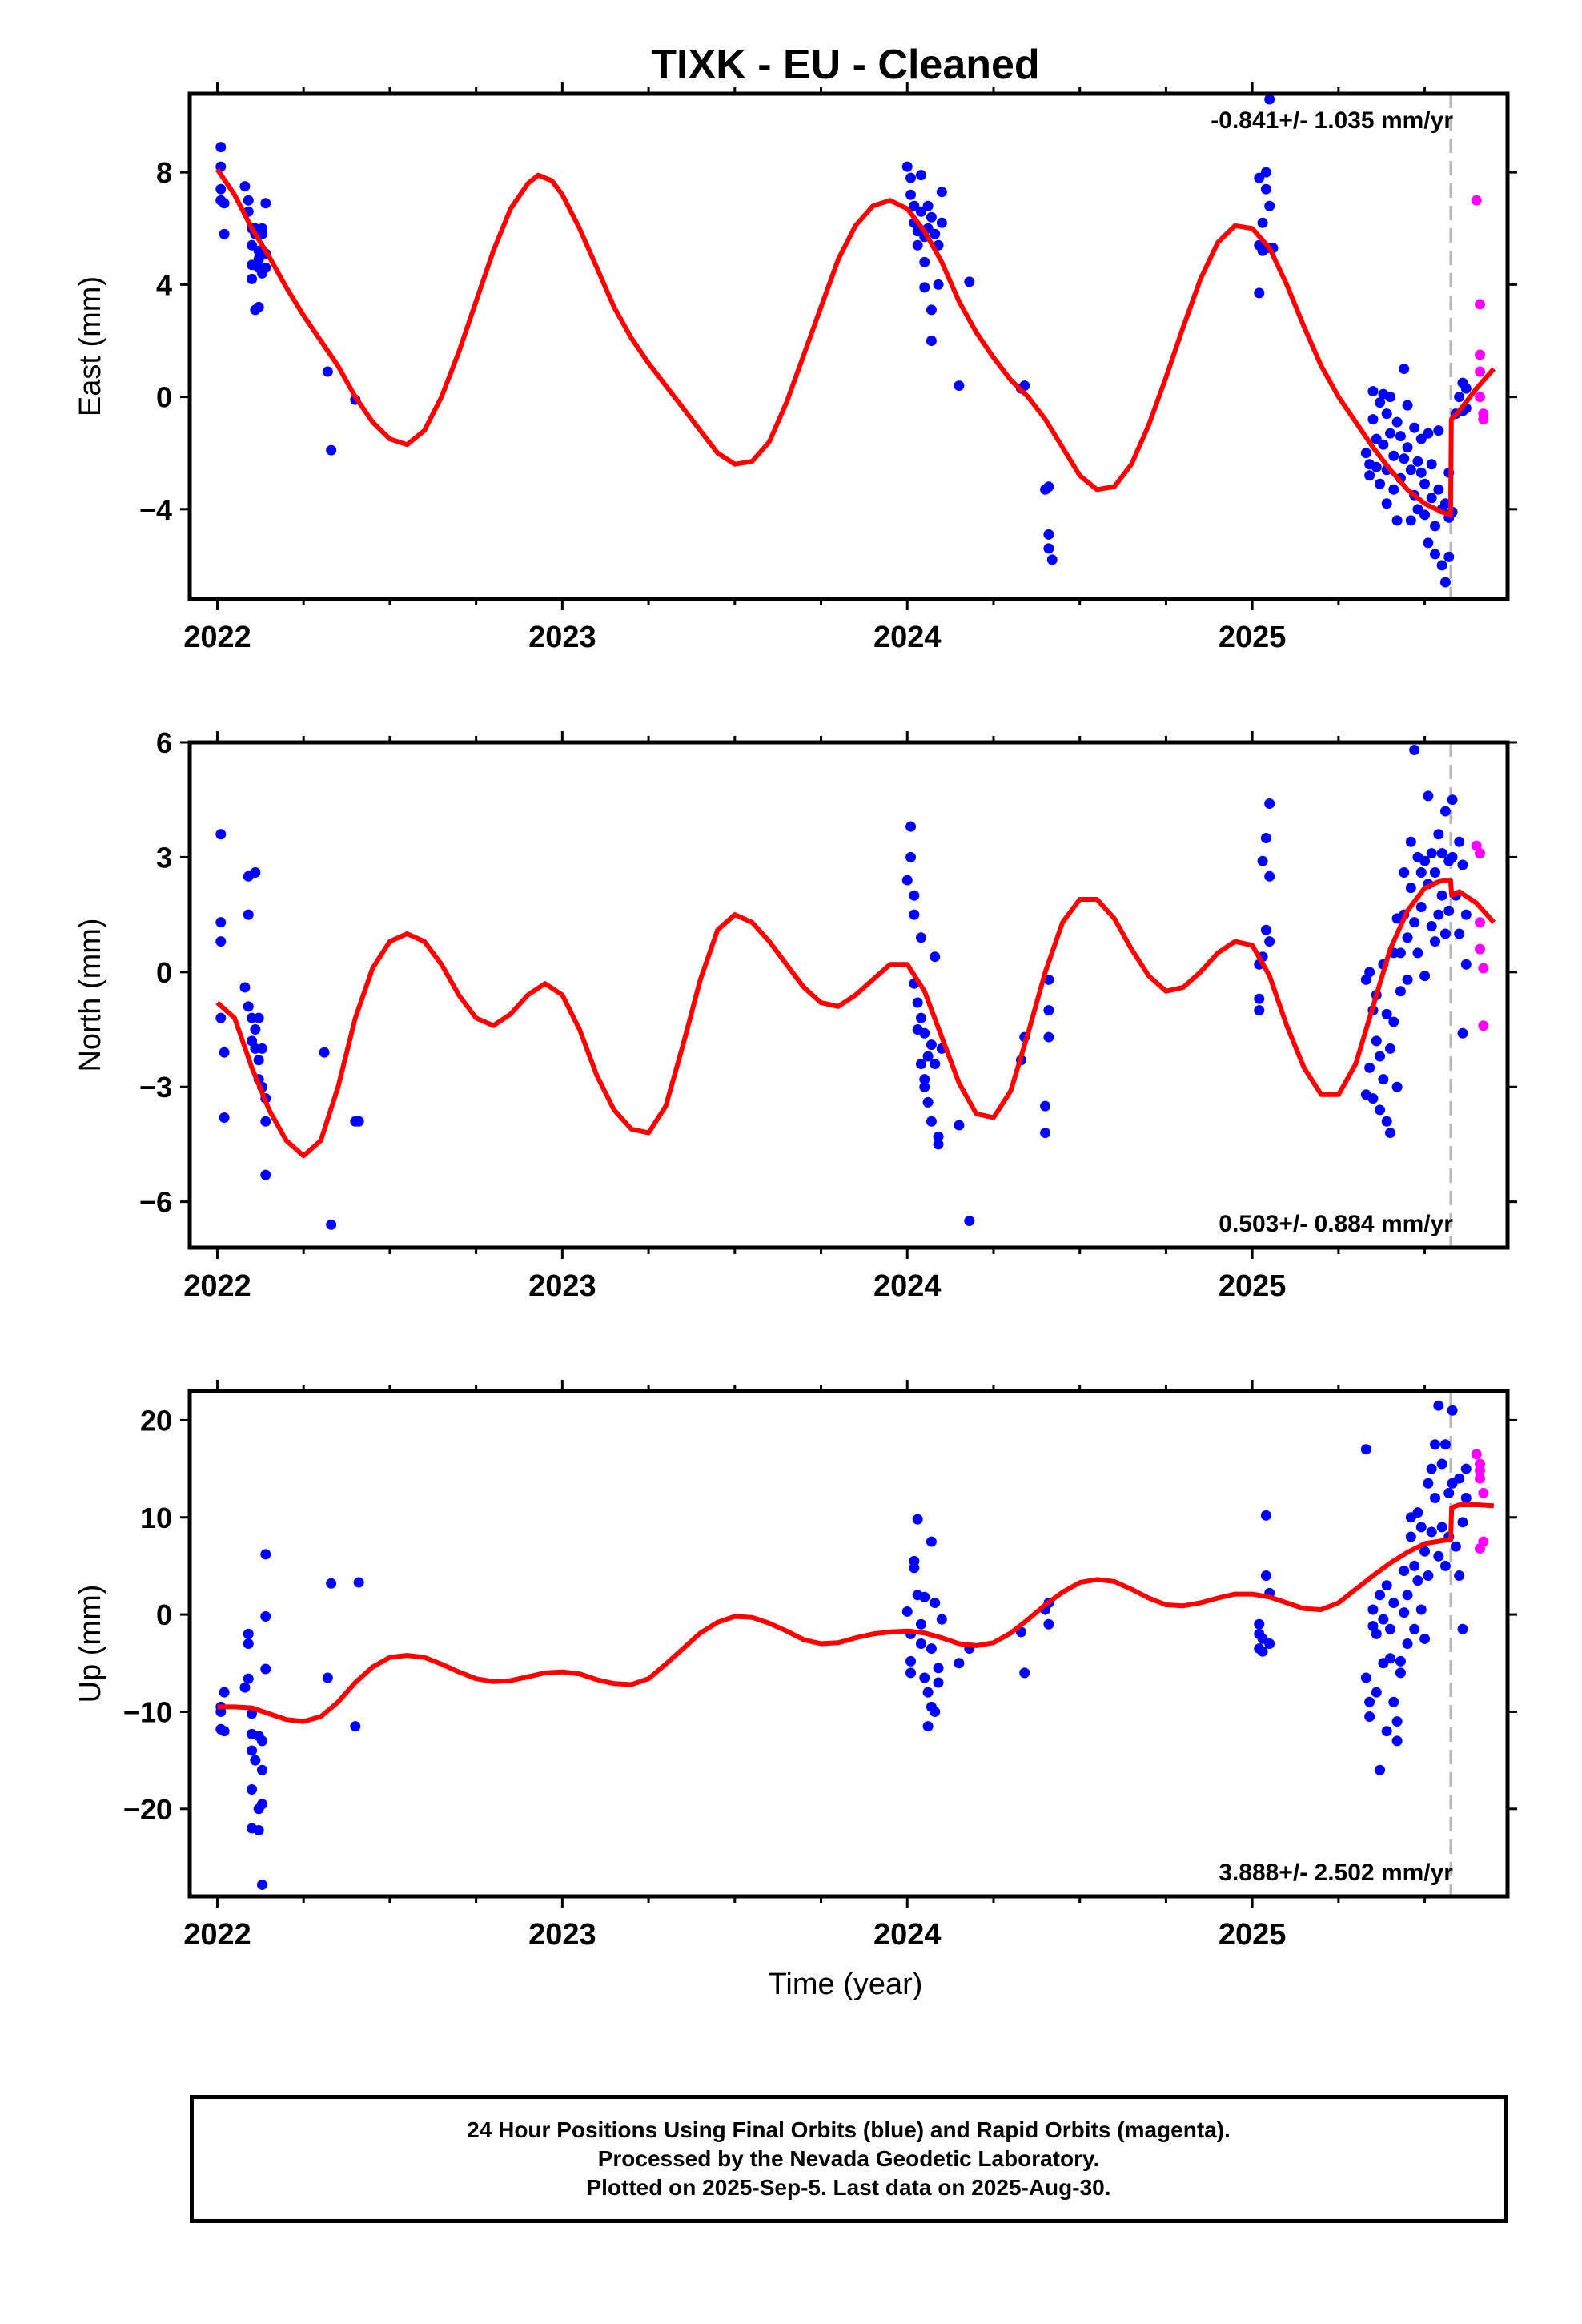  Describe the element at coordinates (164, 742) in the screenshot. I see `north-ytick-label: 6` at that location.